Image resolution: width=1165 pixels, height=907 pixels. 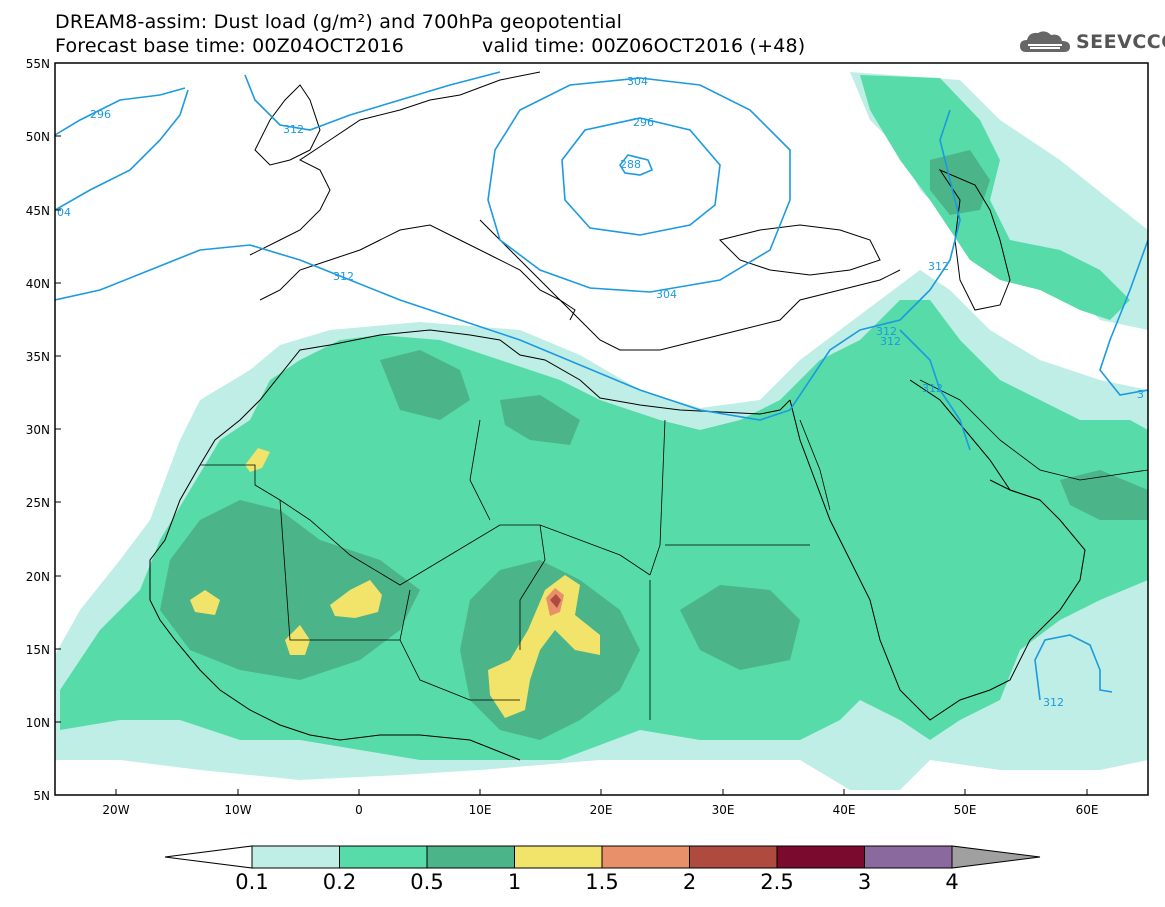 What do you see at coordinates (58, 429) in the screenshot?
I see `lat-axis` at bounding box center [58, 429].